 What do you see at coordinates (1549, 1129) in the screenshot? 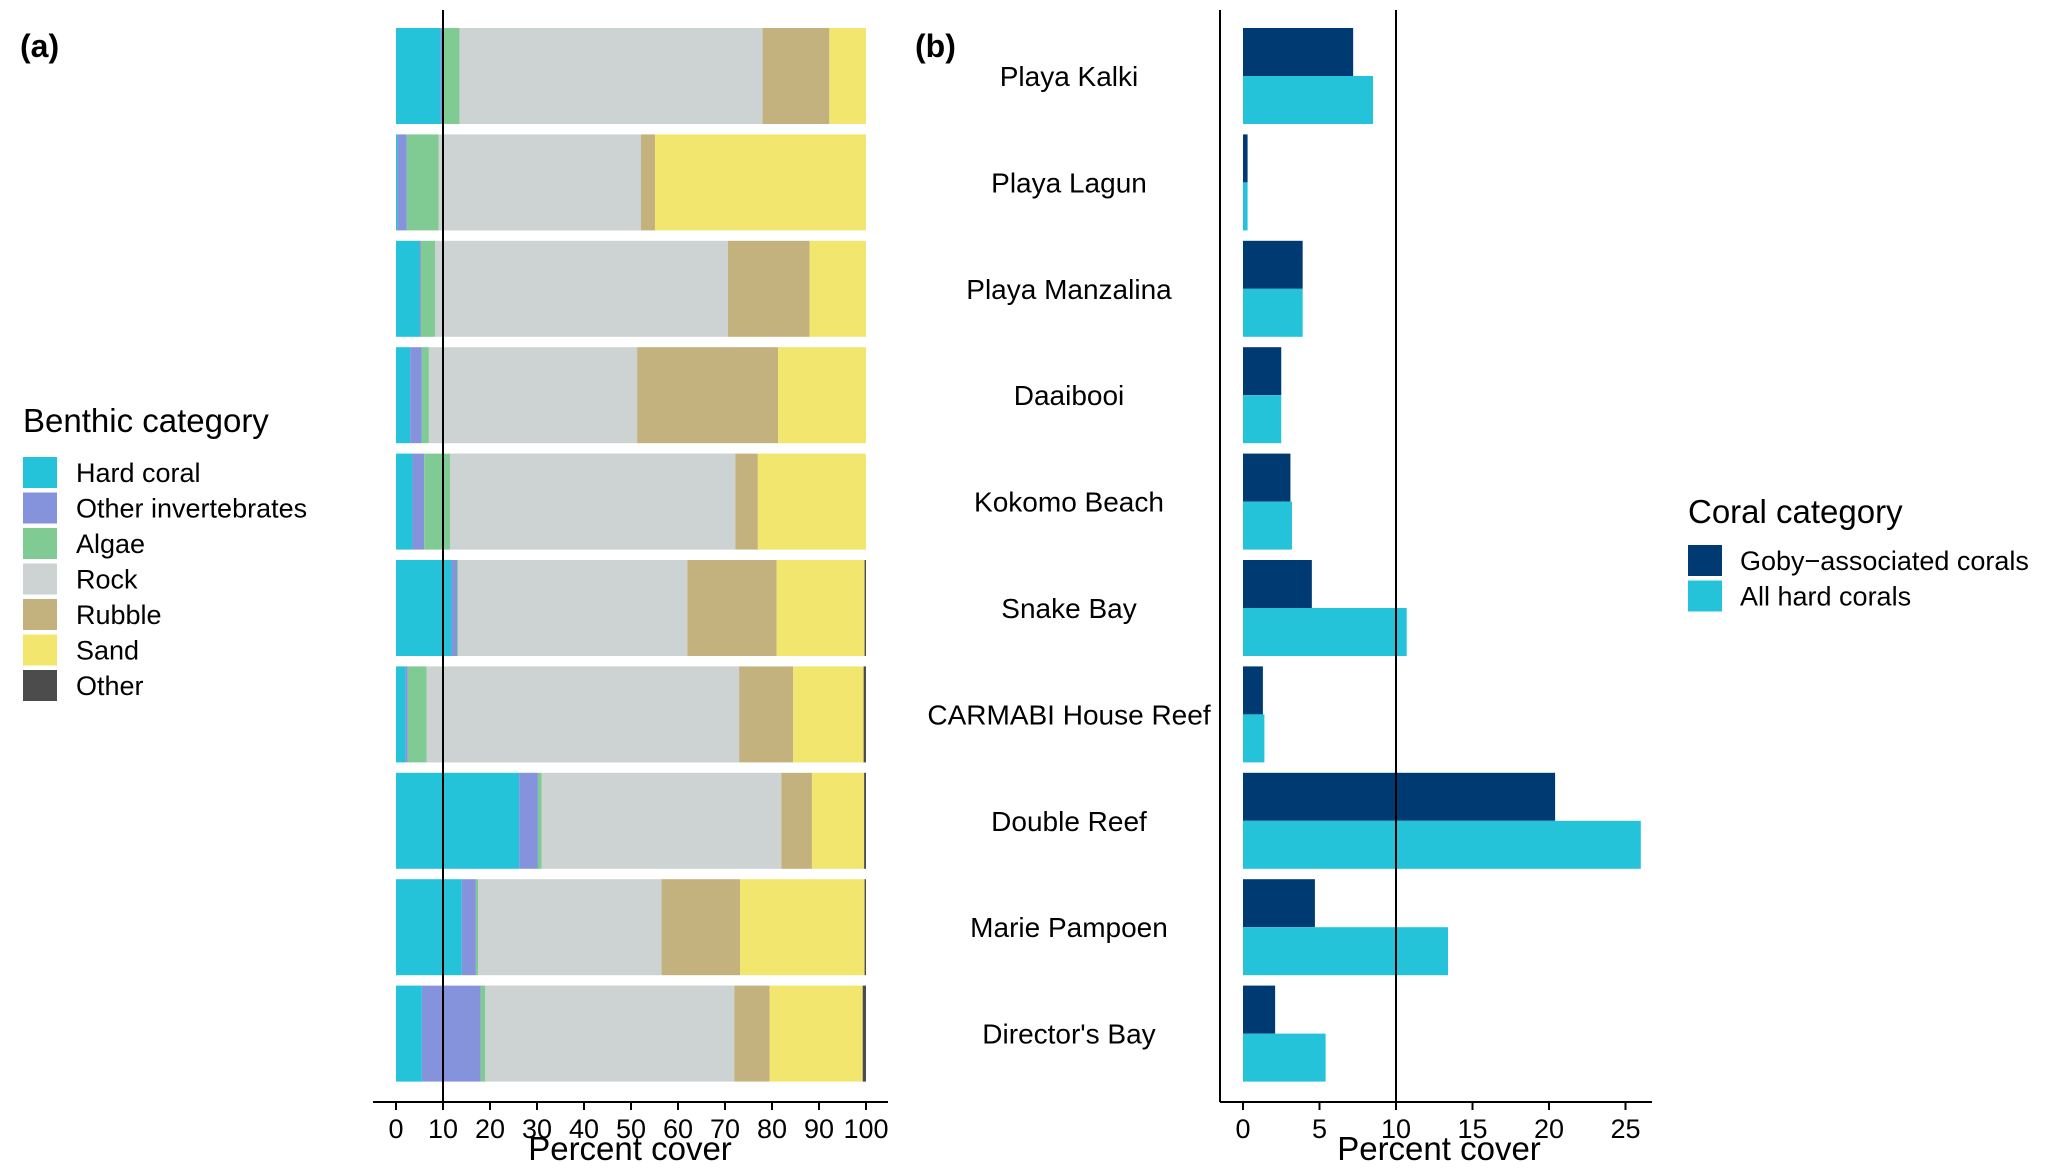
I see `b-tick-label: 20` at bounding box center [1549, 1129].